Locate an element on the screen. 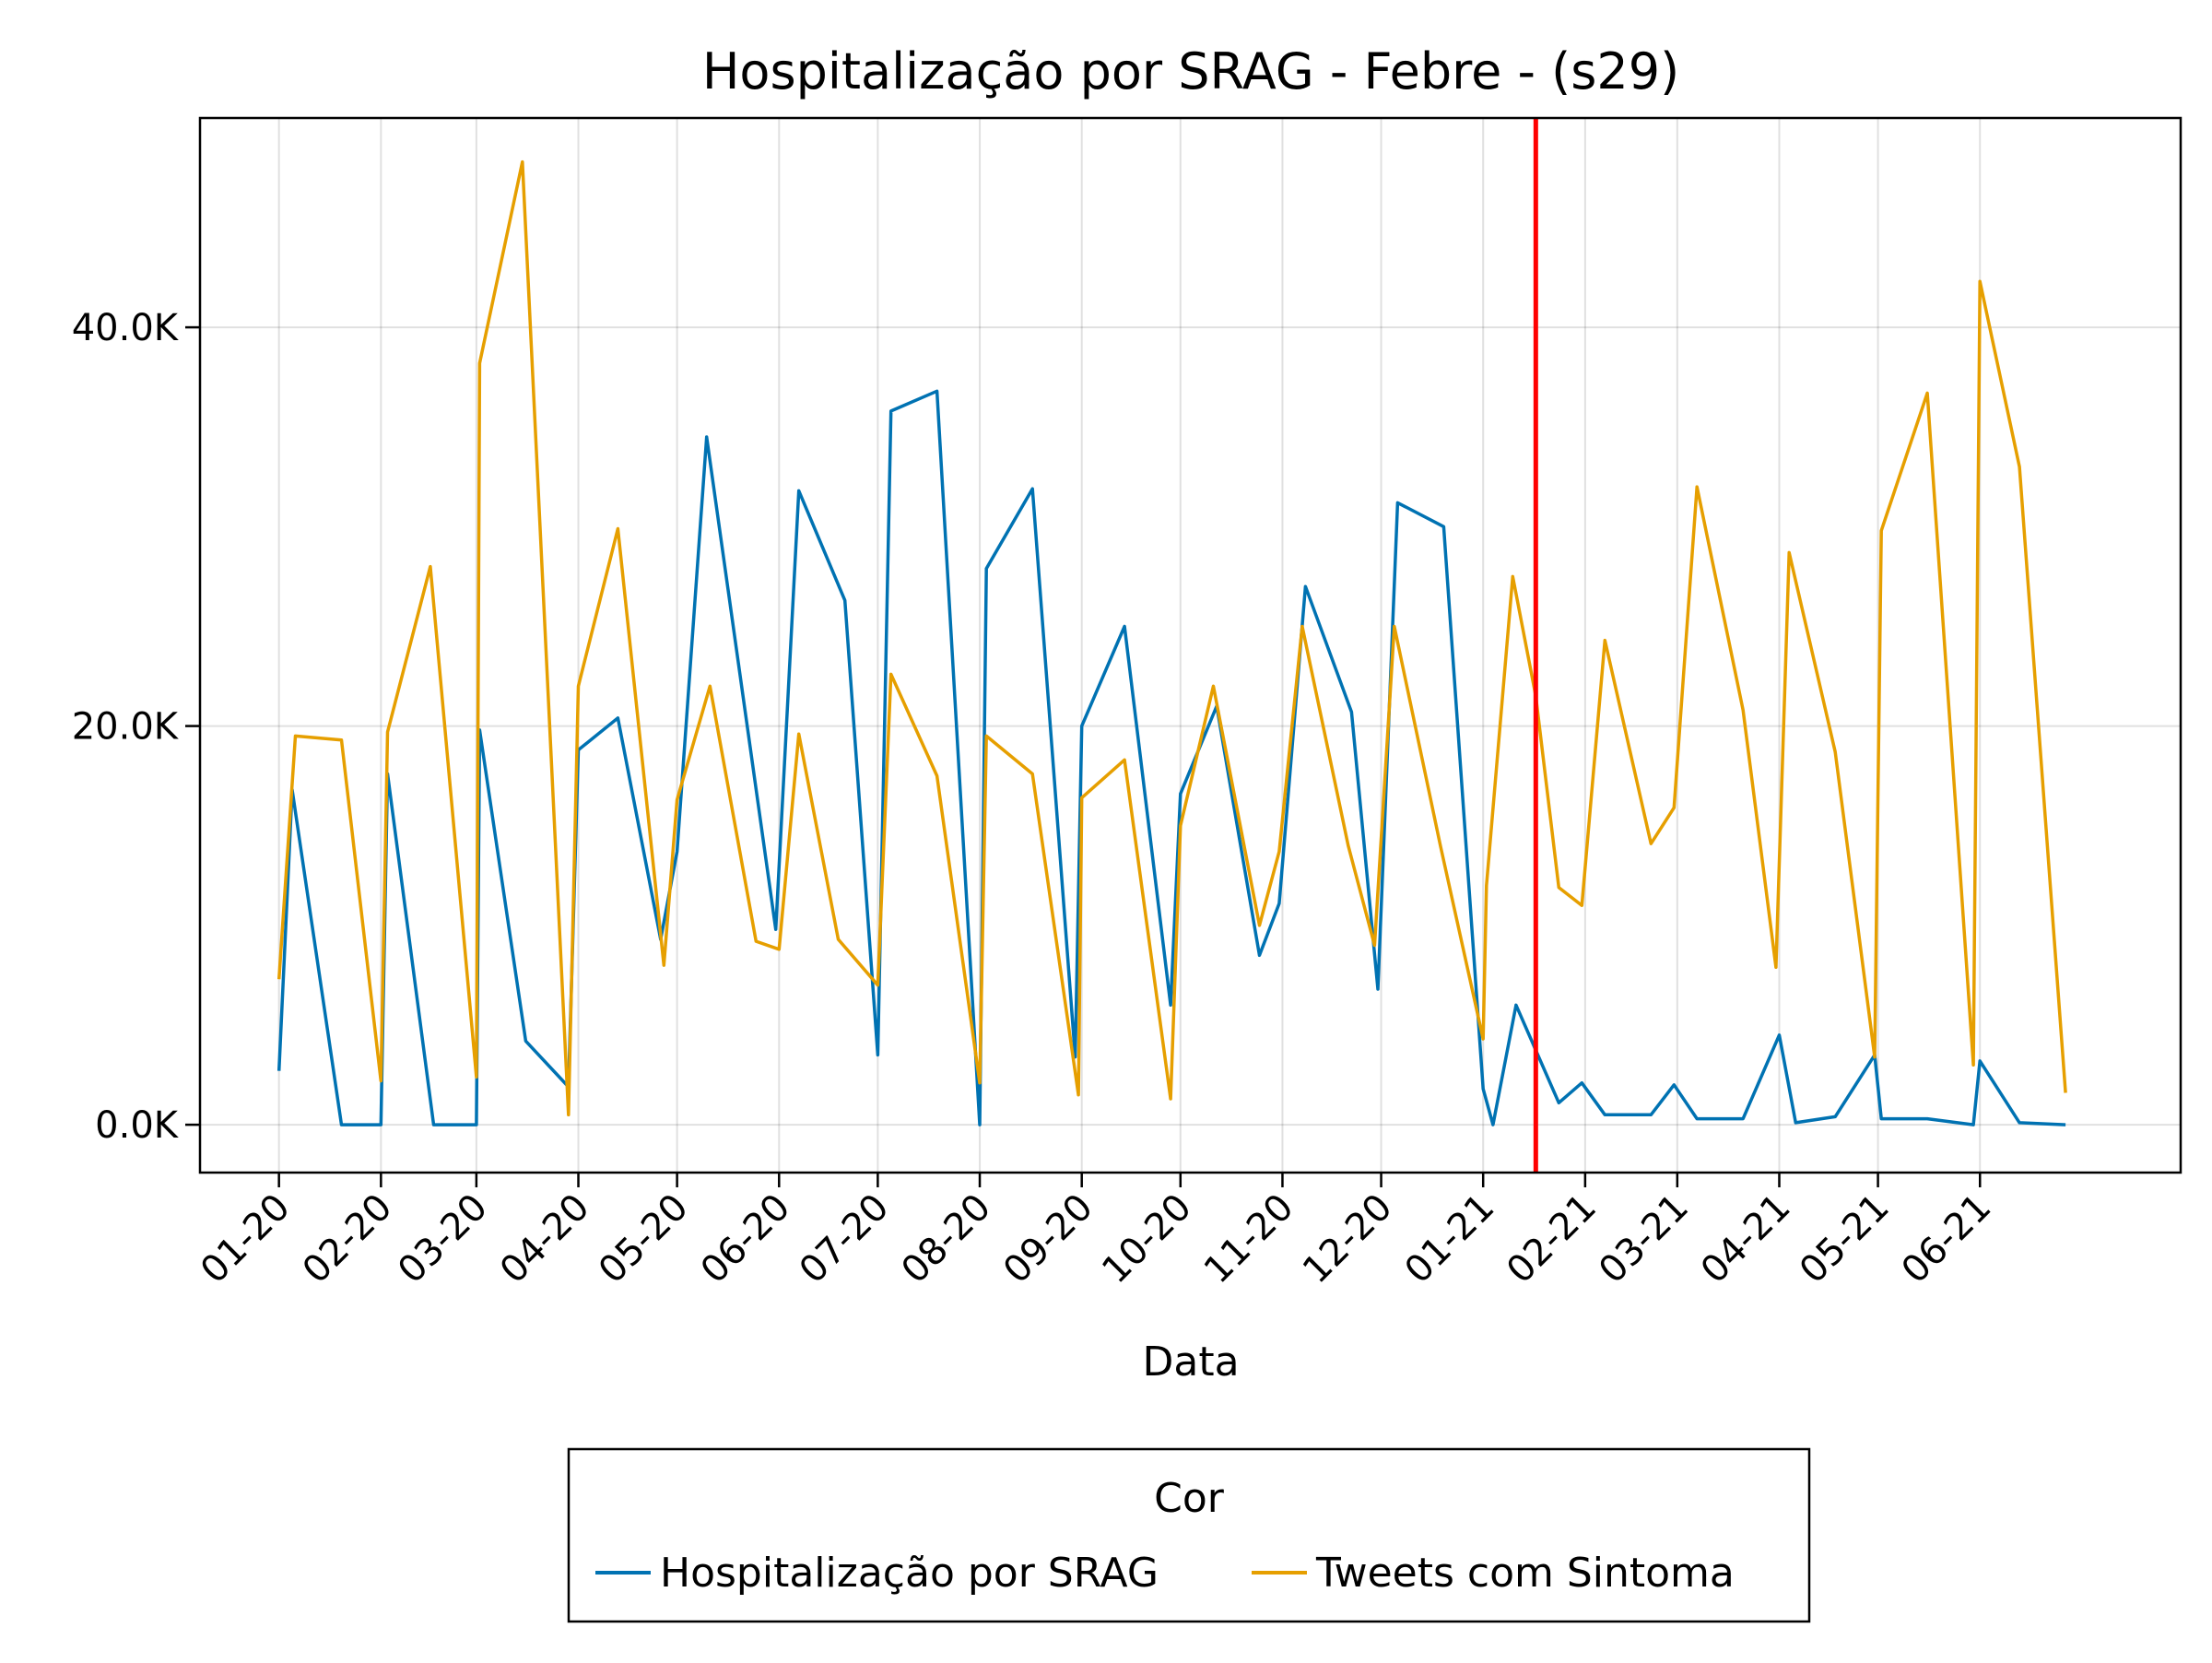 The image size is (2212, 1663). y-tick-label: 40.0K is located at coordinates (126, 328).